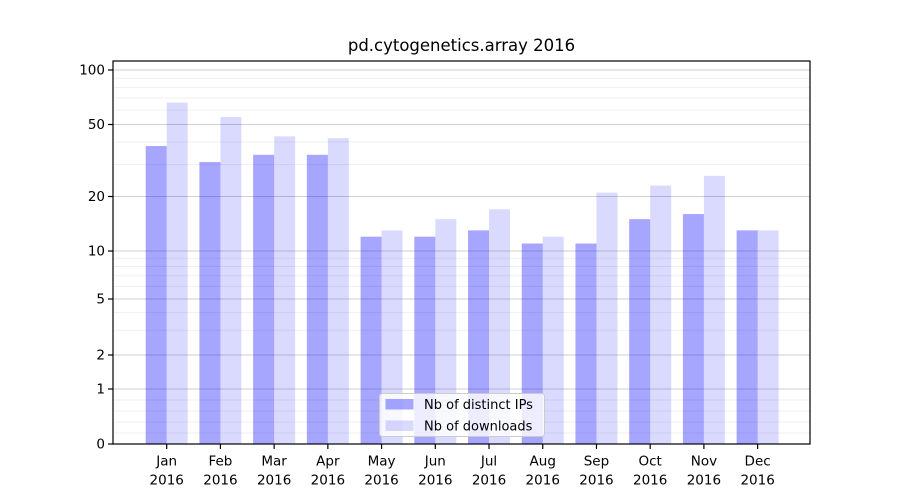  What do you see at coordinates (285, 290) in the screenshot?
I see `bar-nb-of-downloads-mar` at bounding box center [285, 290].